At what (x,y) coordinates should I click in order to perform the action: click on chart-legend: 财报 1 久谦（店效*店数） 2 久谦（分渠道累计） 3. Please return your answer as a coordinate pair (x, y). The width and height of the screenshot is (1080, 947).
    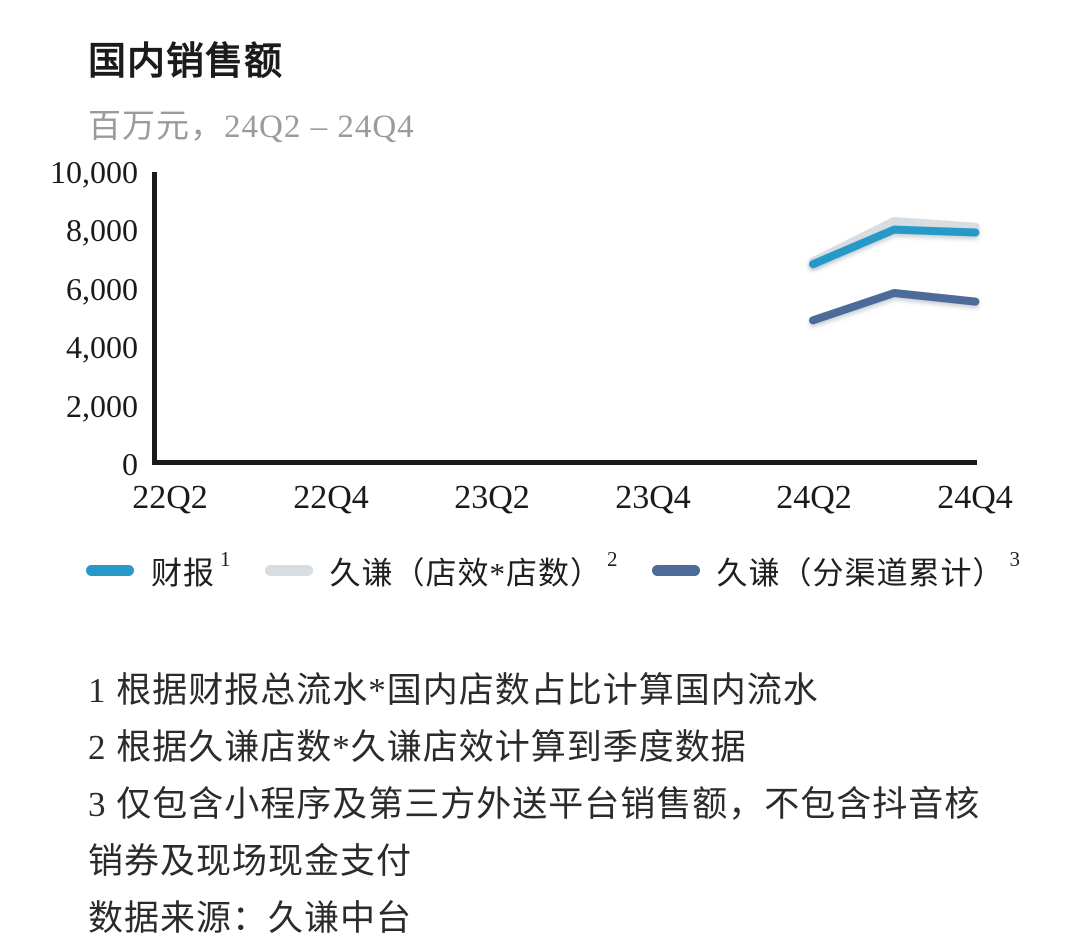
    Looking at the image, I should click on (553, 569).